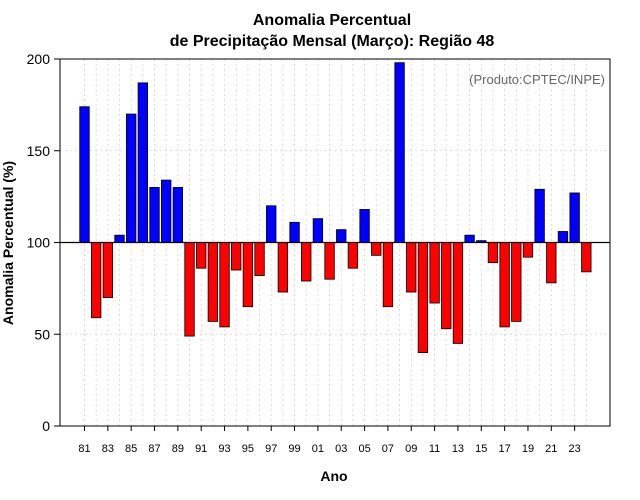 The height and width of the screenshot is (500, 640). Describe the element at coordinates (271, 449) in the screenshot. I see `x-tick-label: 97` at that location.